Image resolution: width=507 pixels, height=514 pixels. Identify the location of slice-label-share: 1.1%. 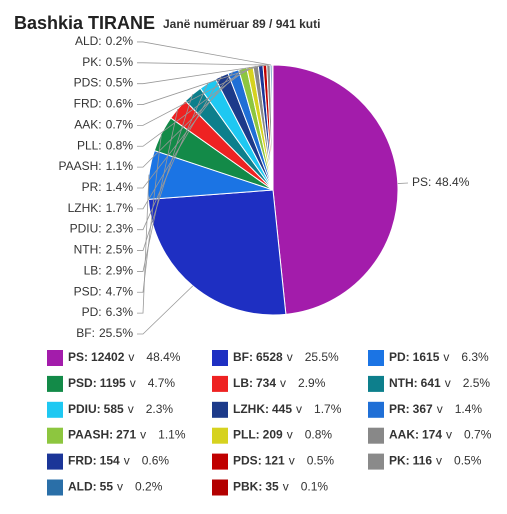
(120, 166).